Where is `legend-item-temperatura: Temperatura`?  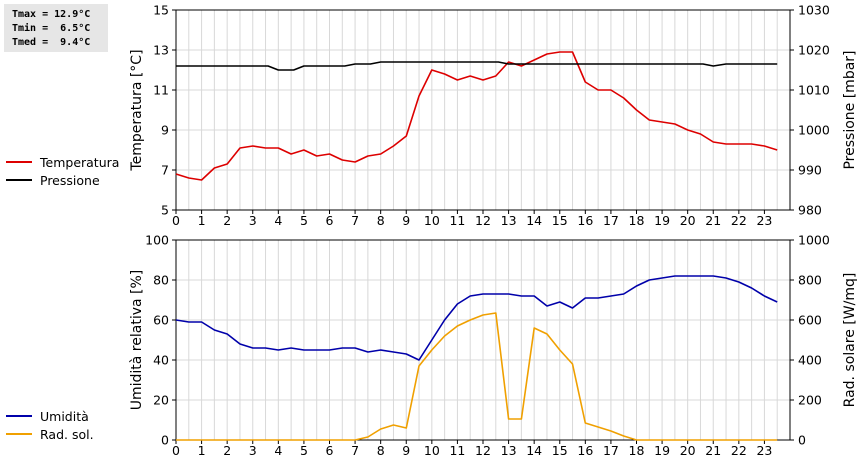 legend-item-temperatura: Temperatura is located at coordinates (62, 162).